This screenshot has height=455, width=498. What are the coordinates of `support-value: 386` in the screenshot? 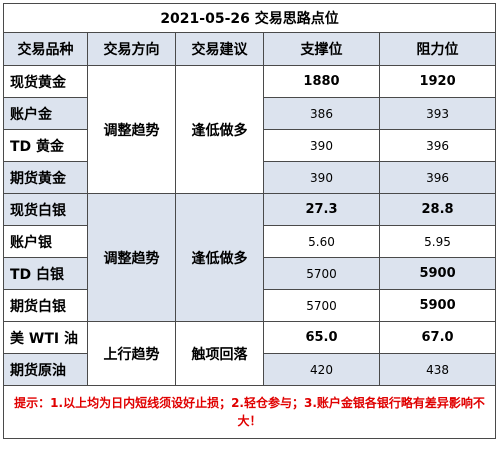 It's located at (321, 113).